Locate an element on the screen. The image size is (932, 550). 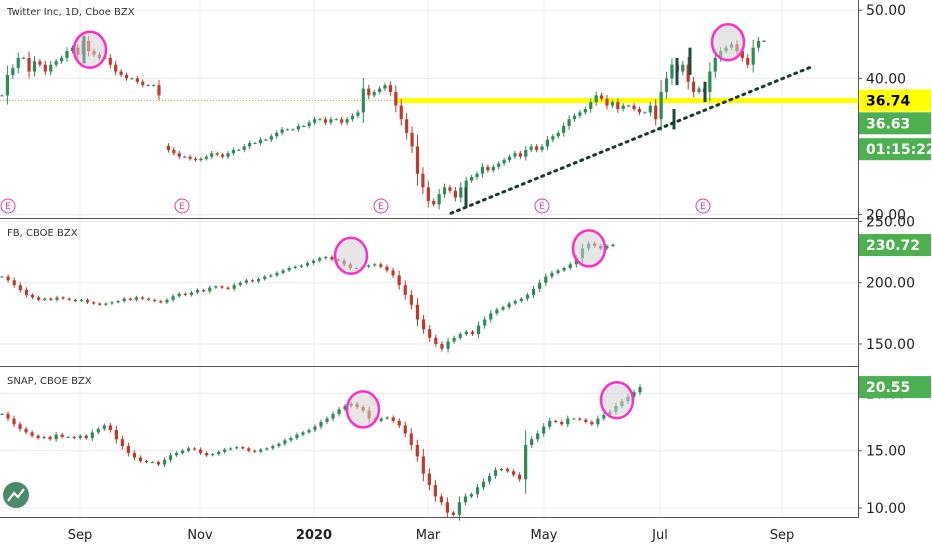
price-tag-label: 36.74 is located at coordinates (888, 102).